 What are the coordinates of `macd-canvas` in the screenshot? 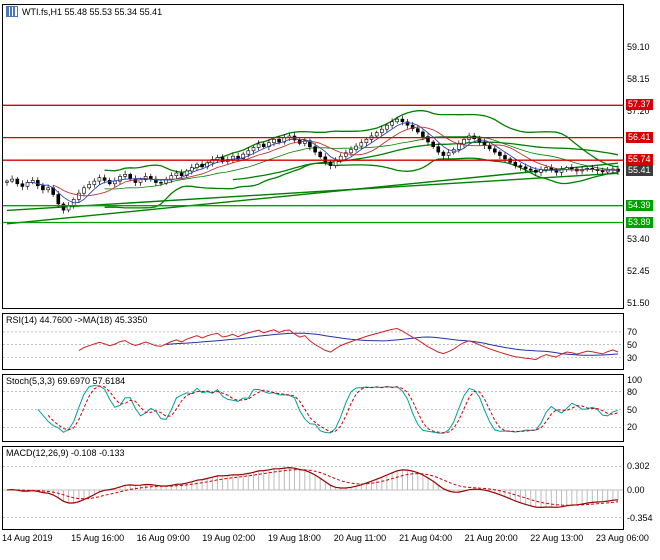 It's located at (313, 492).